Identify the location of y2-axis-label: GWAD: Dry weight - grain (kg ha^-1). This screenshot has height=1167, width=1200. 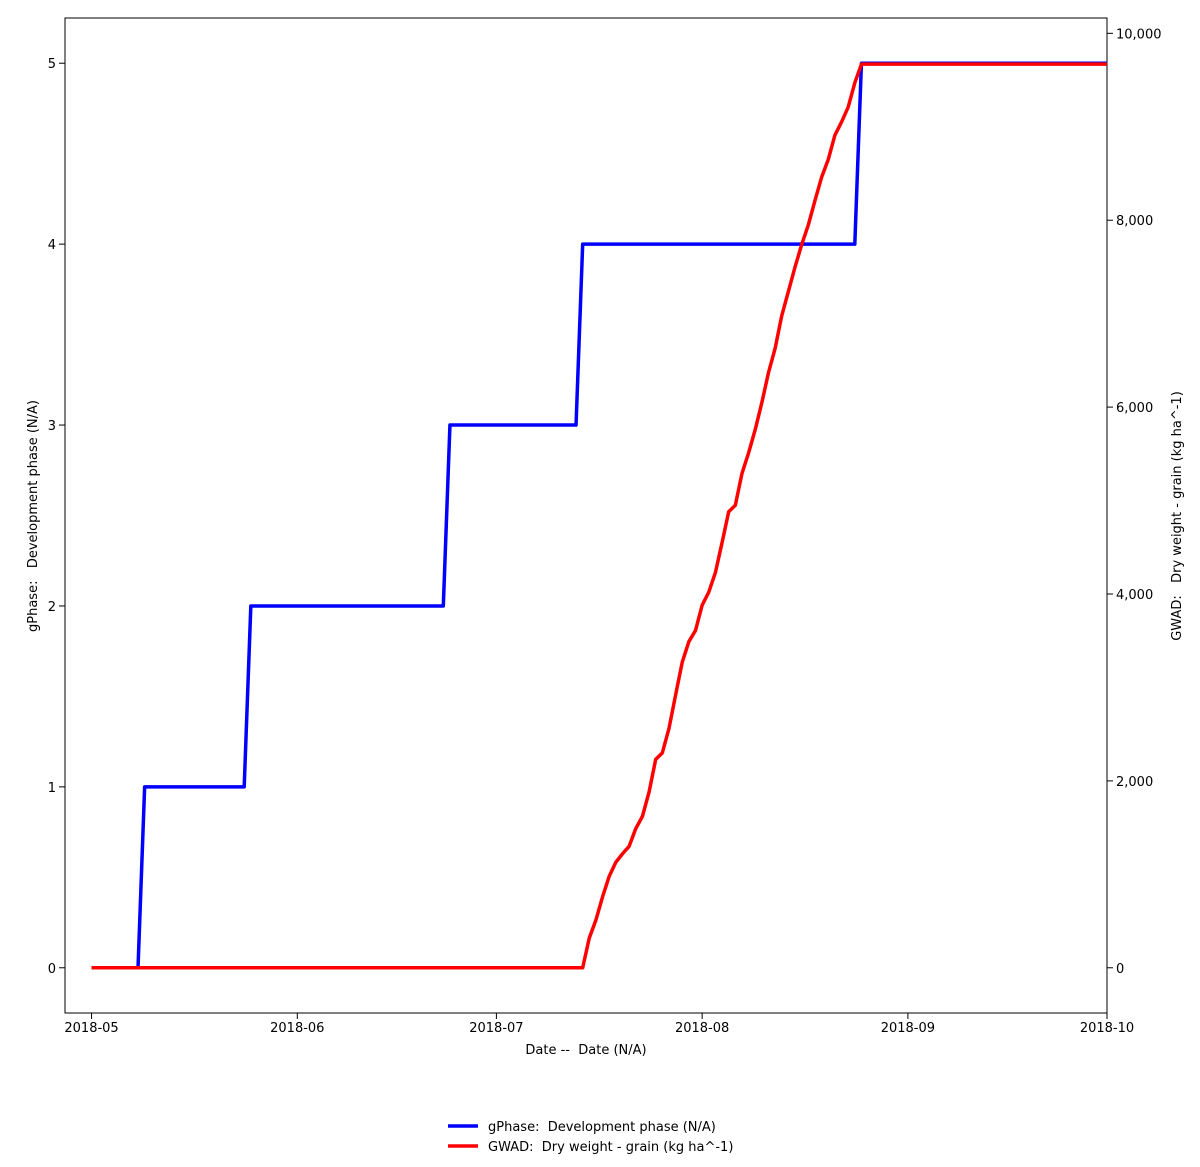
(1177, 516).